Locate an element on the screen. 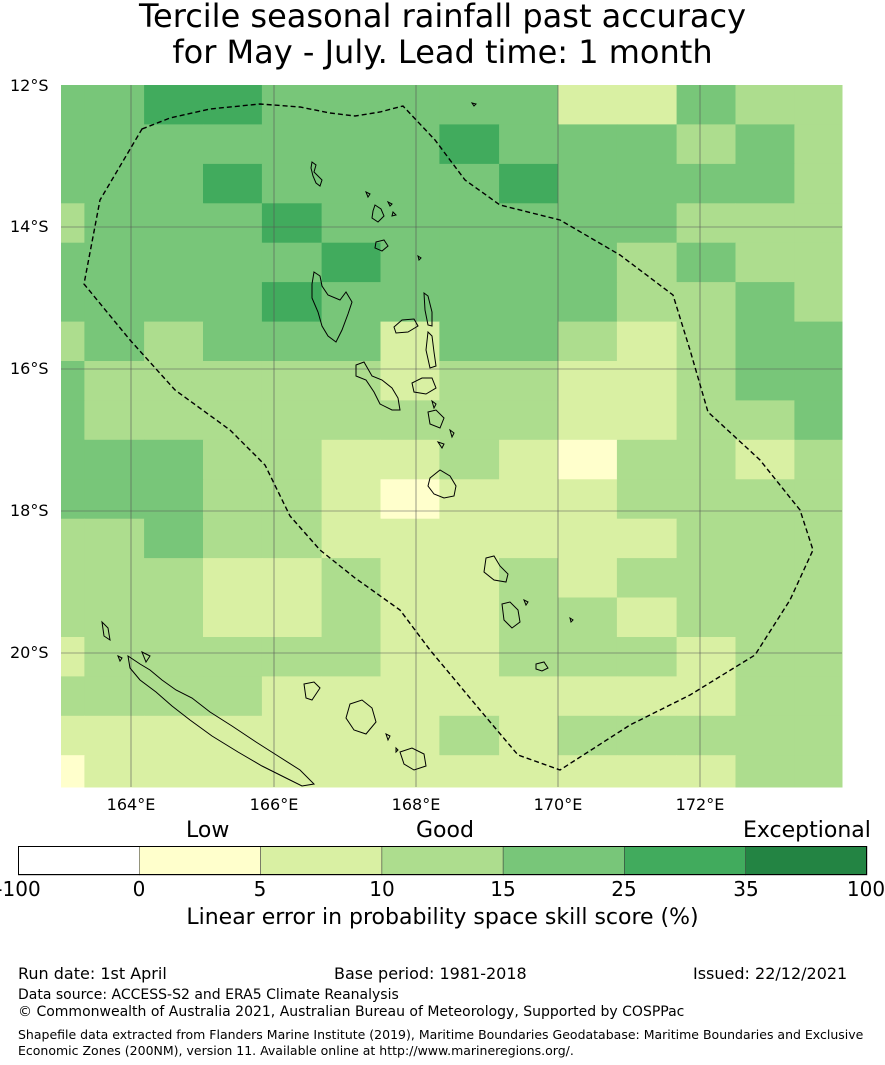 This screenshot has height=1065, width=885. island-ambae is located at coordinates (406, 326).